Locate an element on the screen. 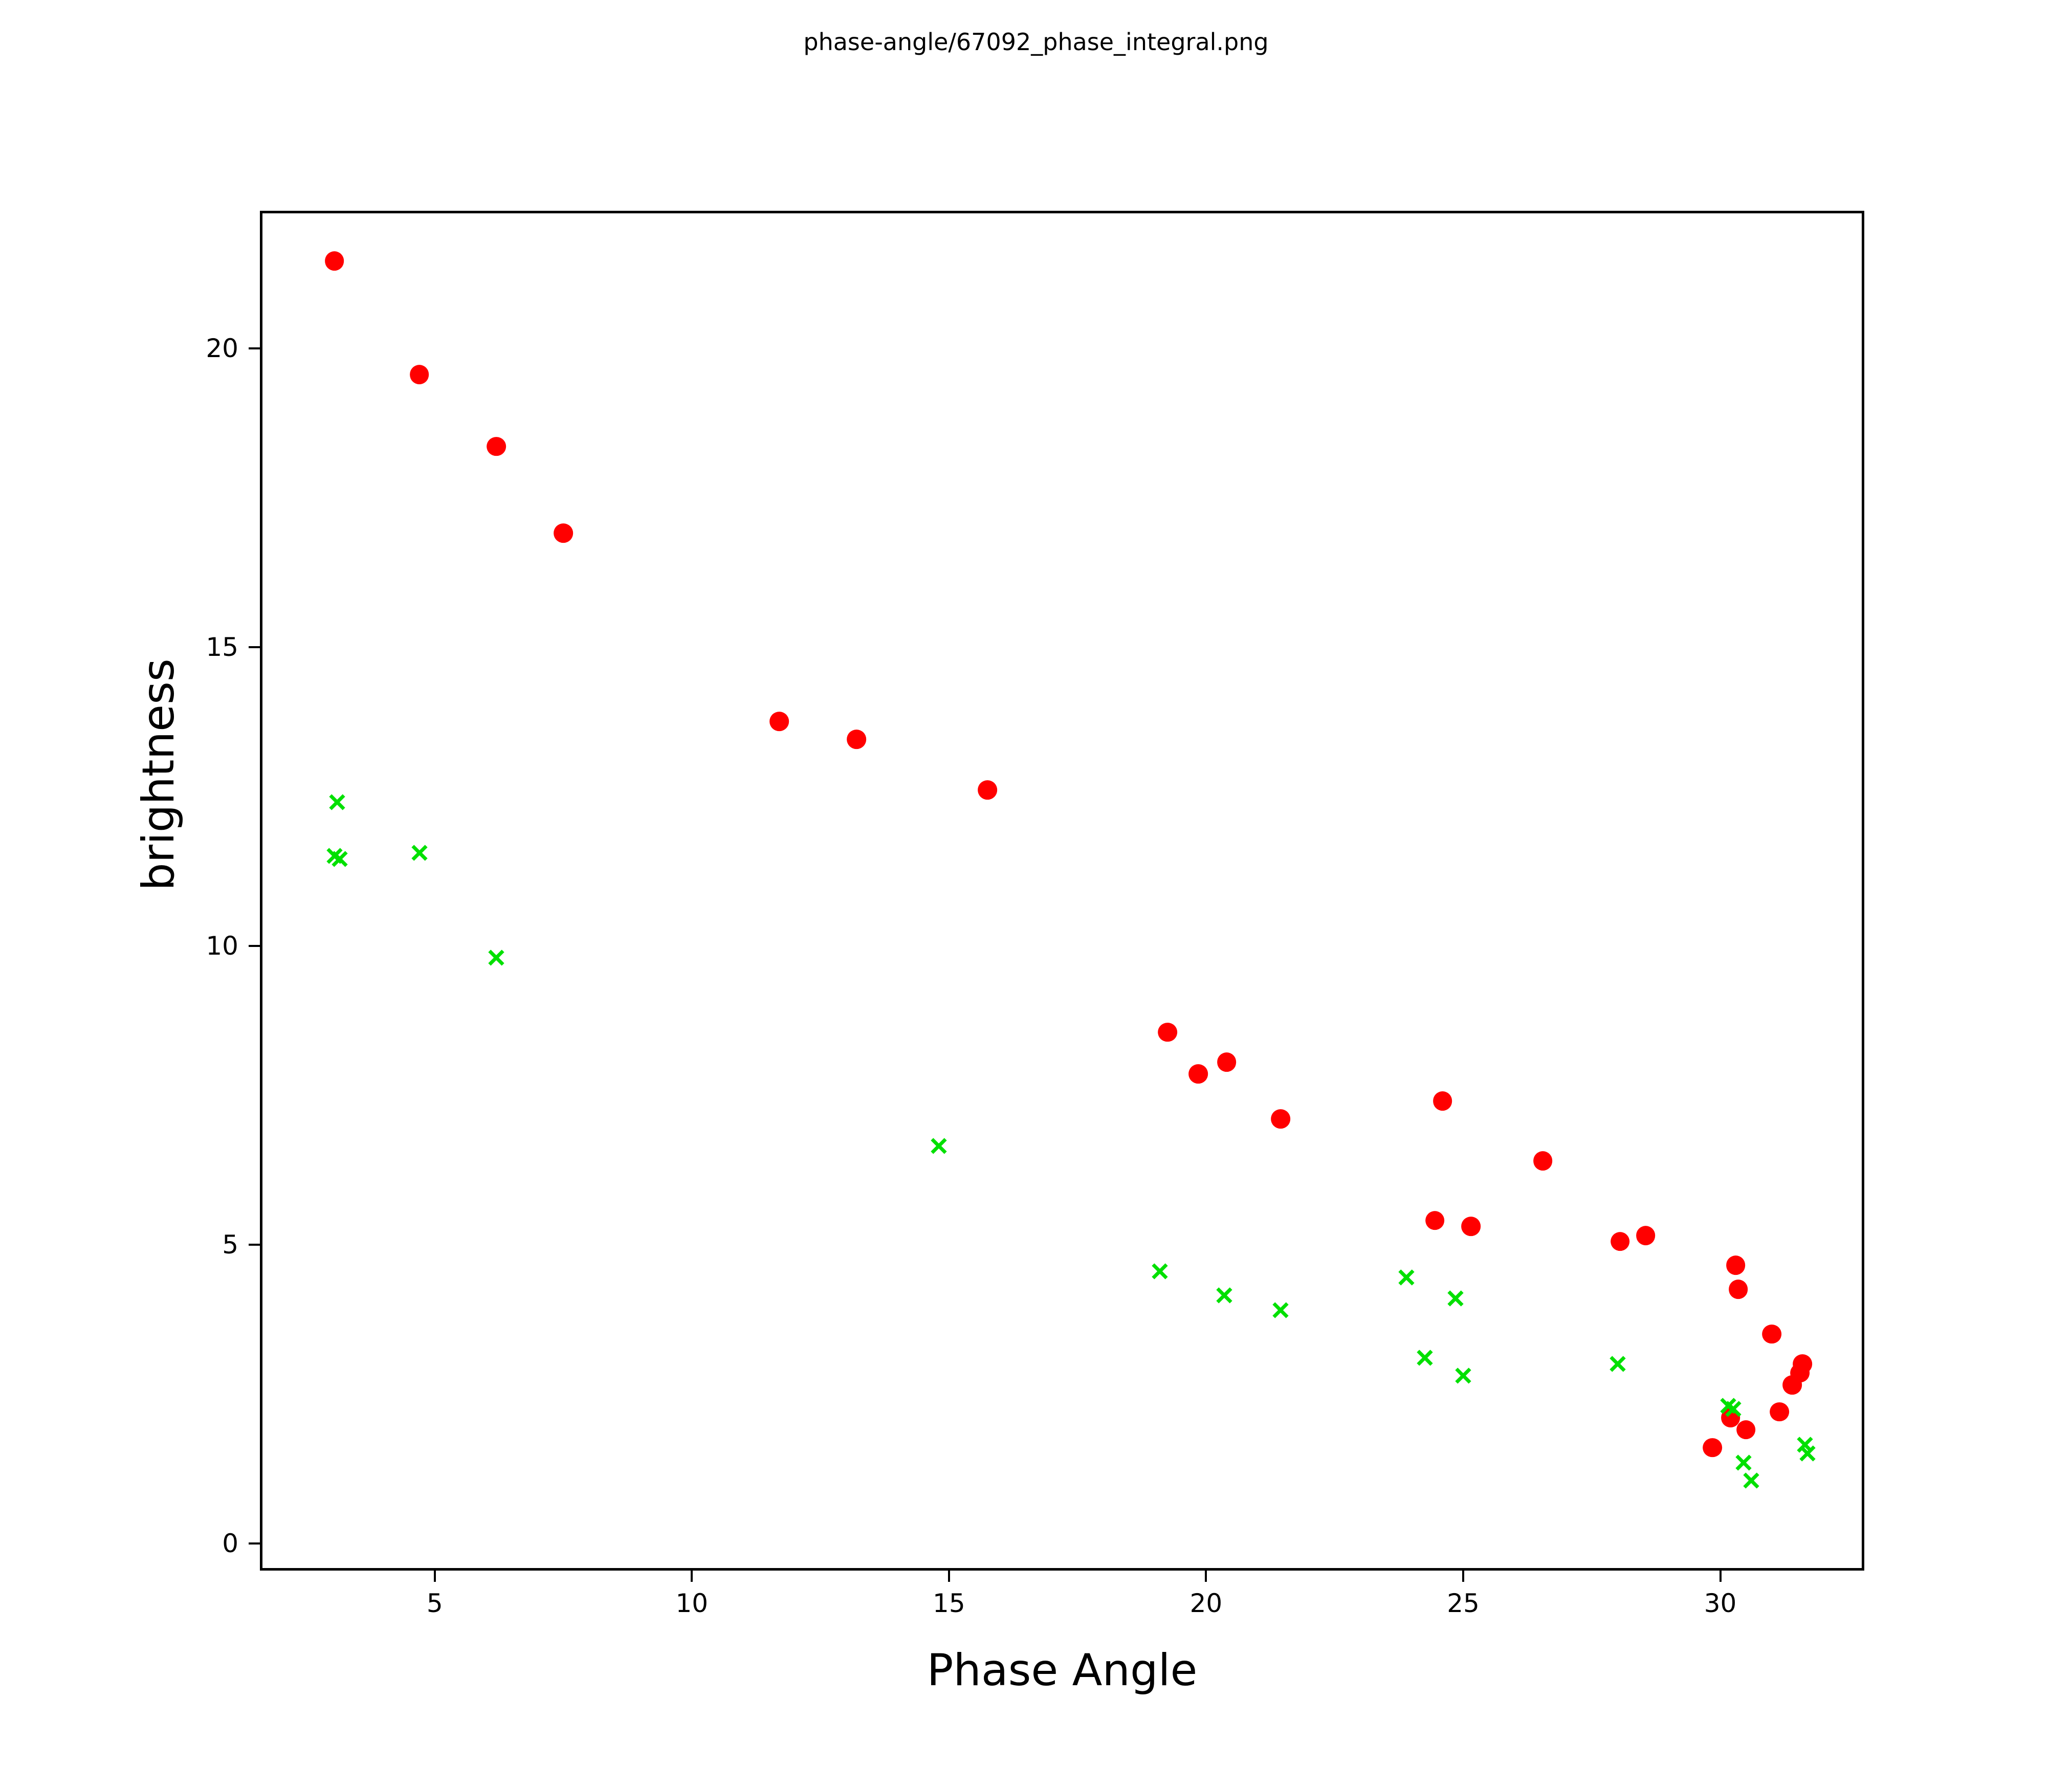 This screenshot has width=2072, height=1765. figure-title: phase-angle/67092_phase_integral.png is located at coordinates (1036, 42).